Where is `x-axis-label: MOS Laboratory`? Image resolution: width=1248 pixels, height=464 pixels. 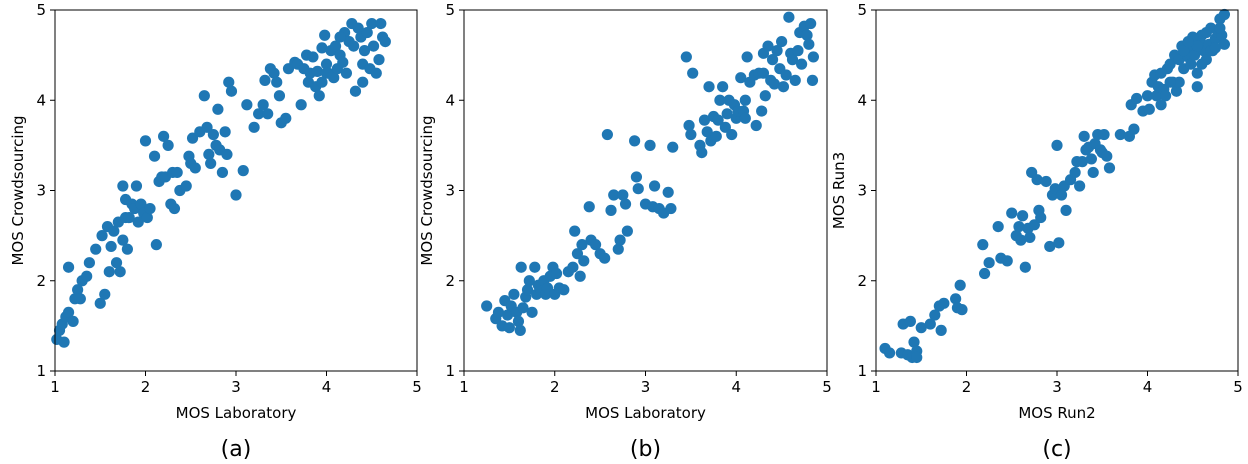 x-axis-label: MOS Laboratory is located at coordinates (236, 413).